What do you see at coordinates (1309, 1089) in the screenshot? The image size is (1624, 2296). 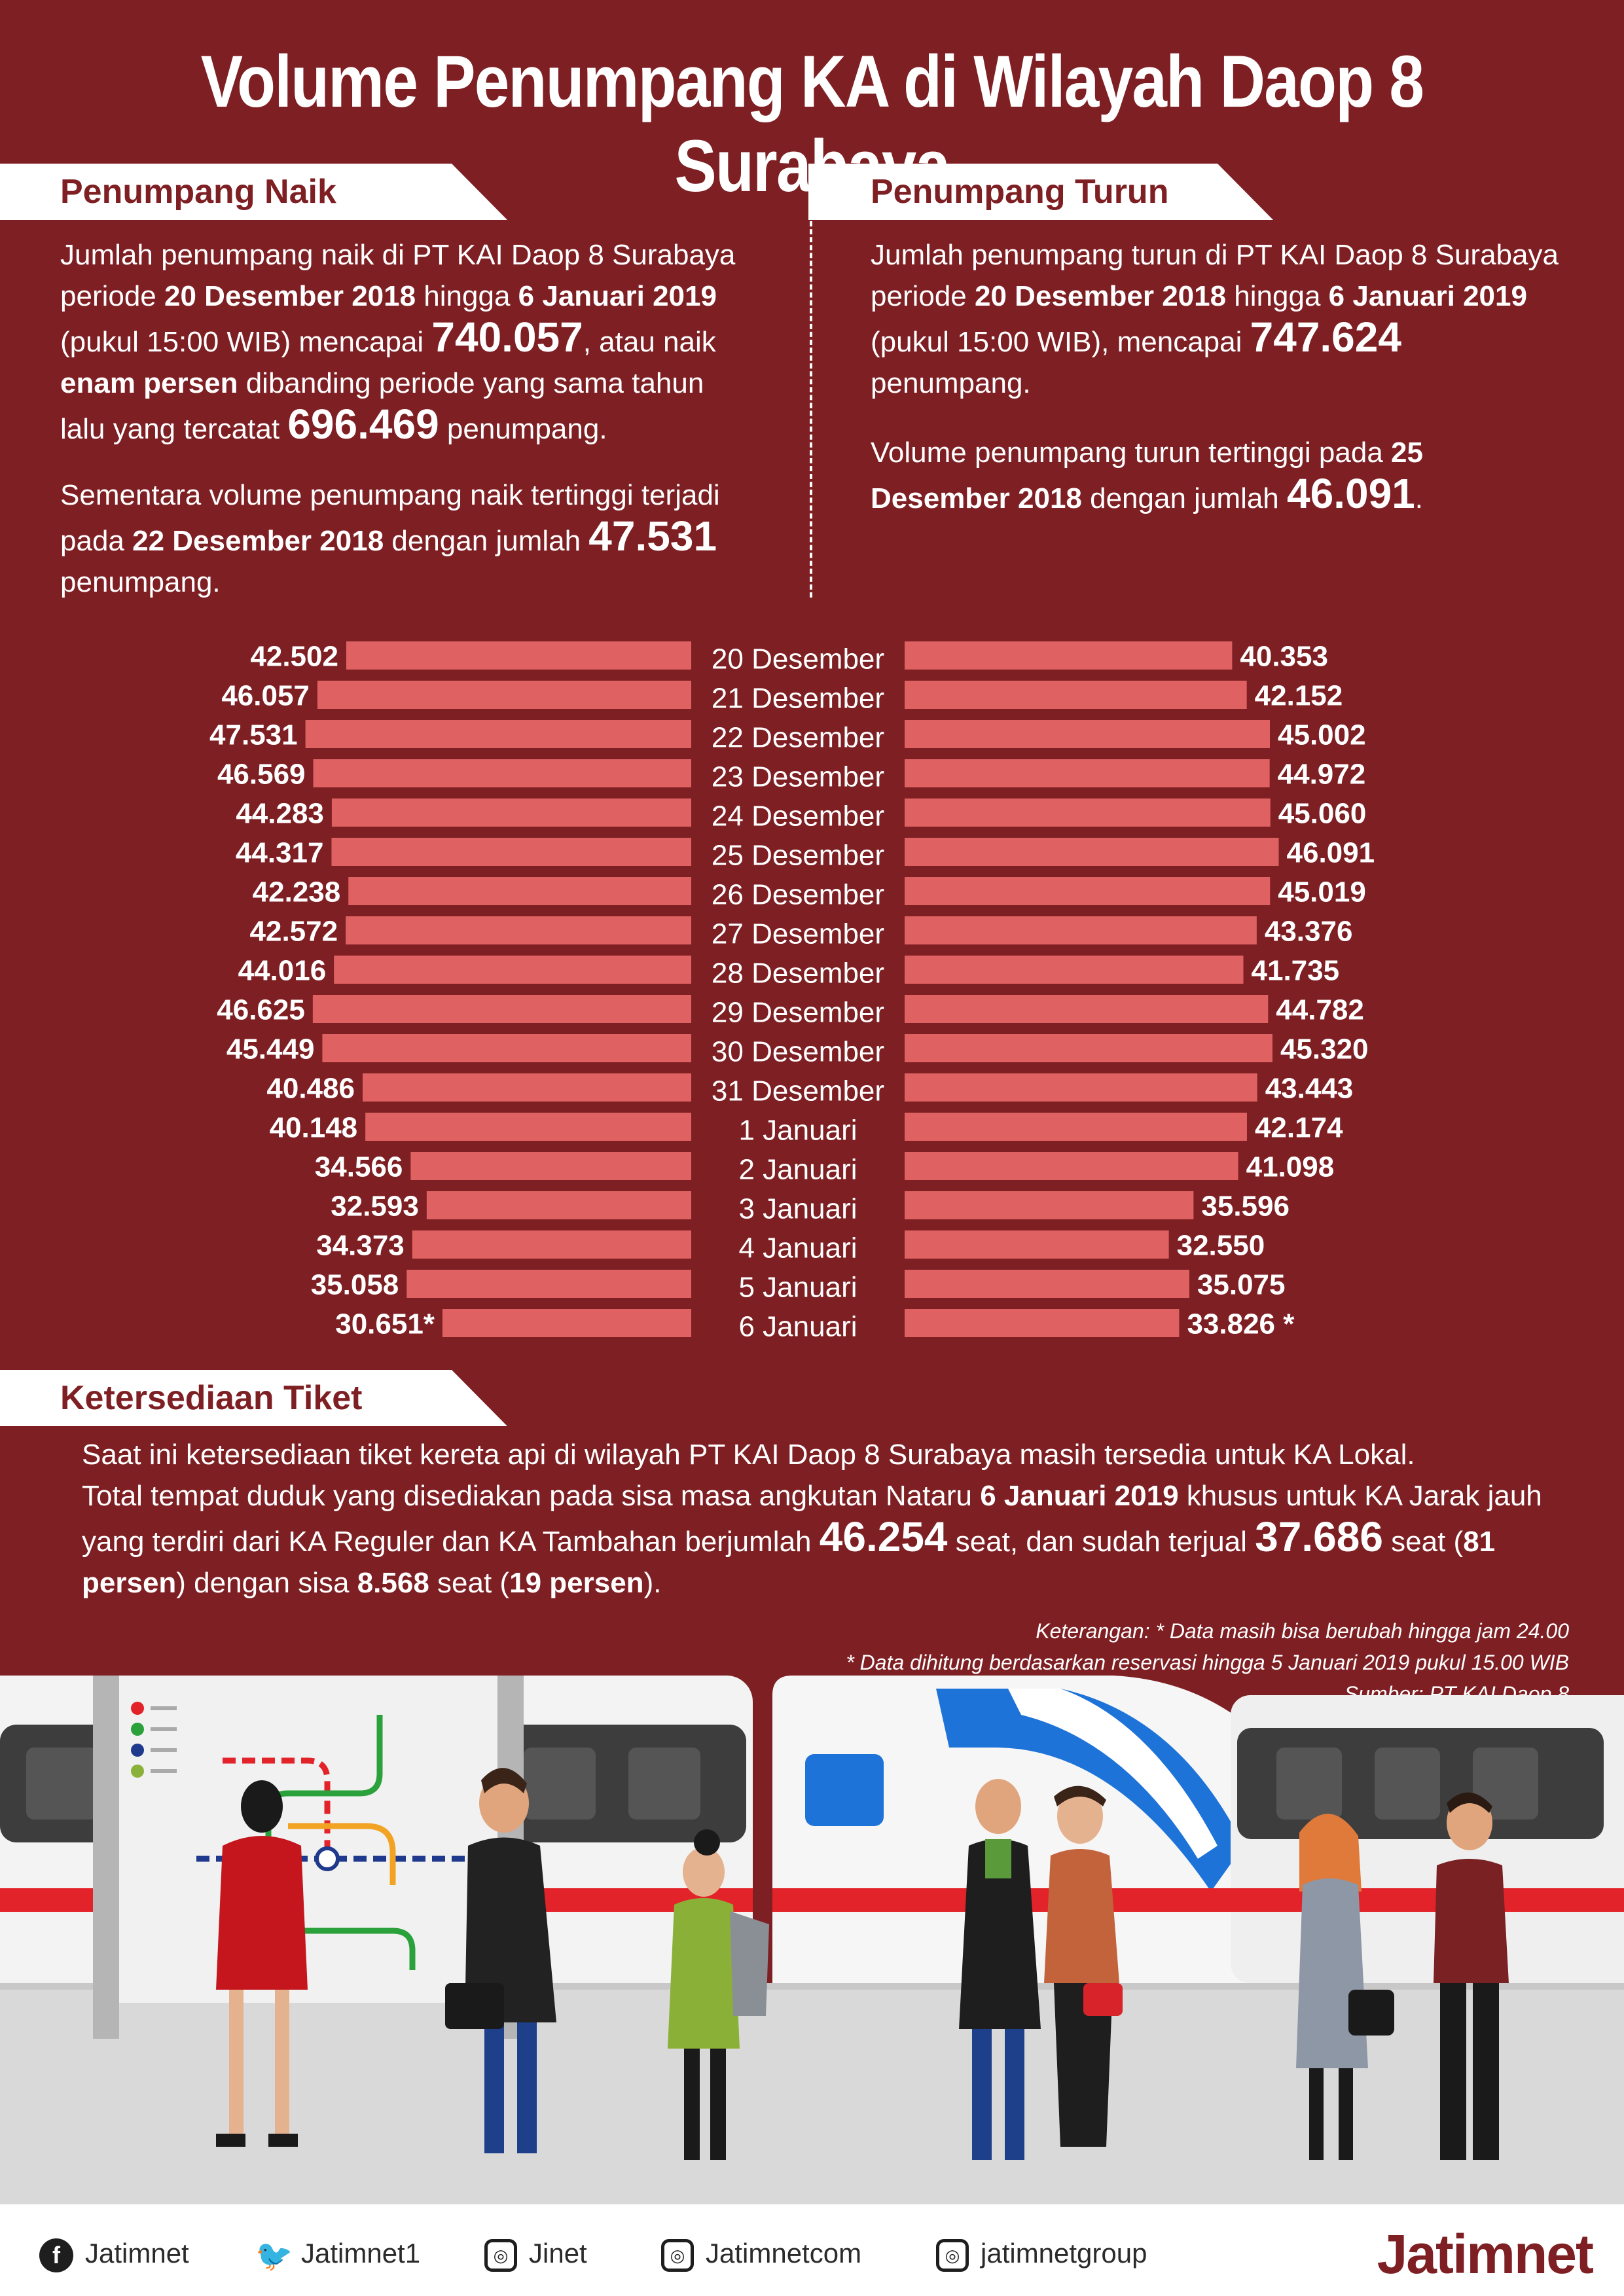 I see `bar-label-turun: 43.443` at bounding box center [1309, 1089].